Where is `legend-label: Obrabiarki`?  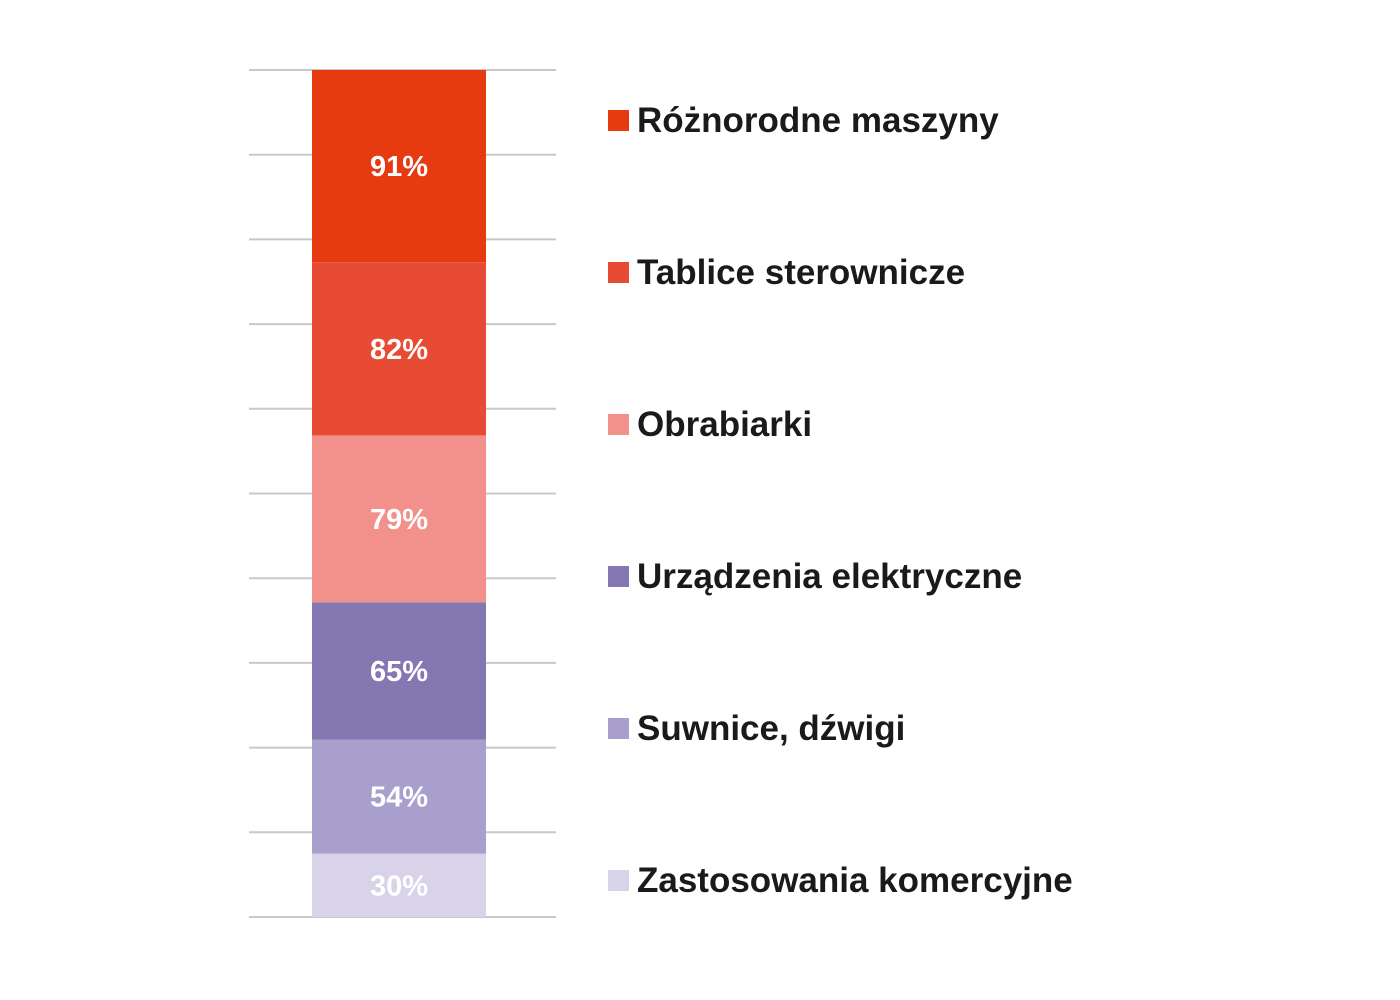 legend-label: Obrabiarki is located at coordinates (724, 424).